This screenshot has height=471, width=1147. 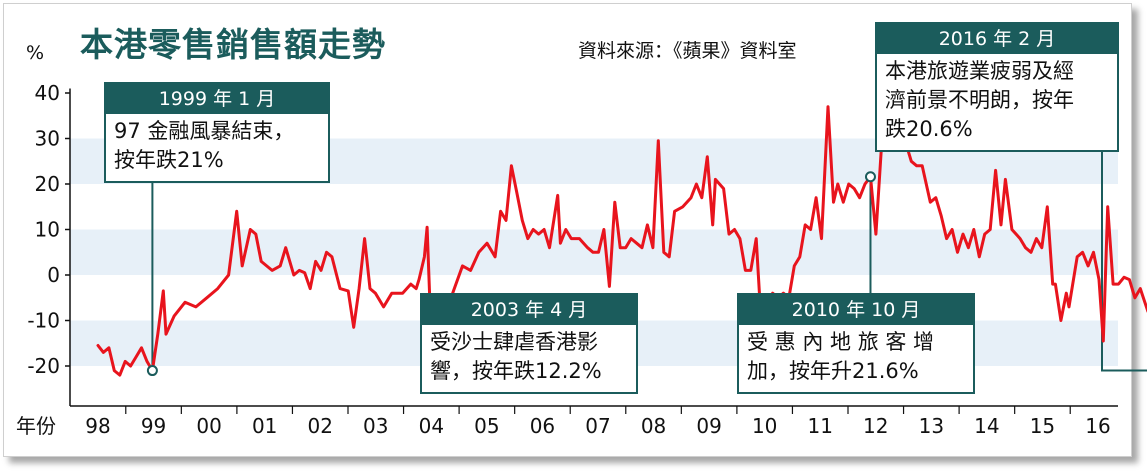 What do you see at coordinates (653, 426) in the screenshot?
I see `x-tick-label: 08` at bounding box center [653, 426].